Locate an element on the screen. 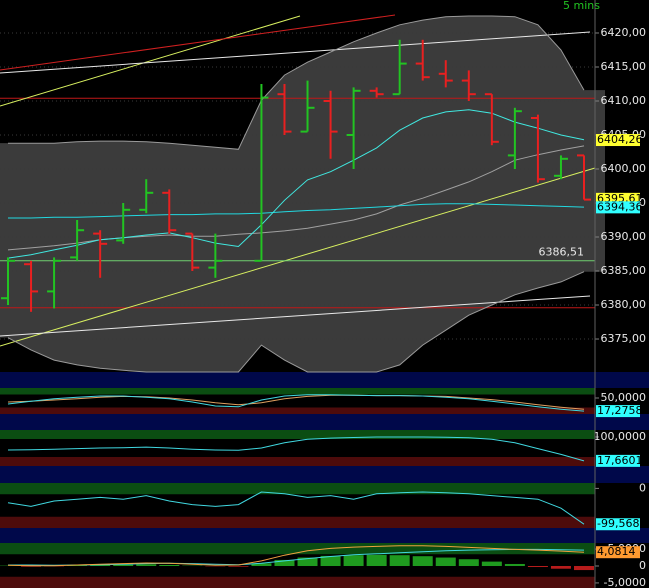 The image size is (649, 588). y-tick-label: 100,0000 is located at coordinates (620, 436).